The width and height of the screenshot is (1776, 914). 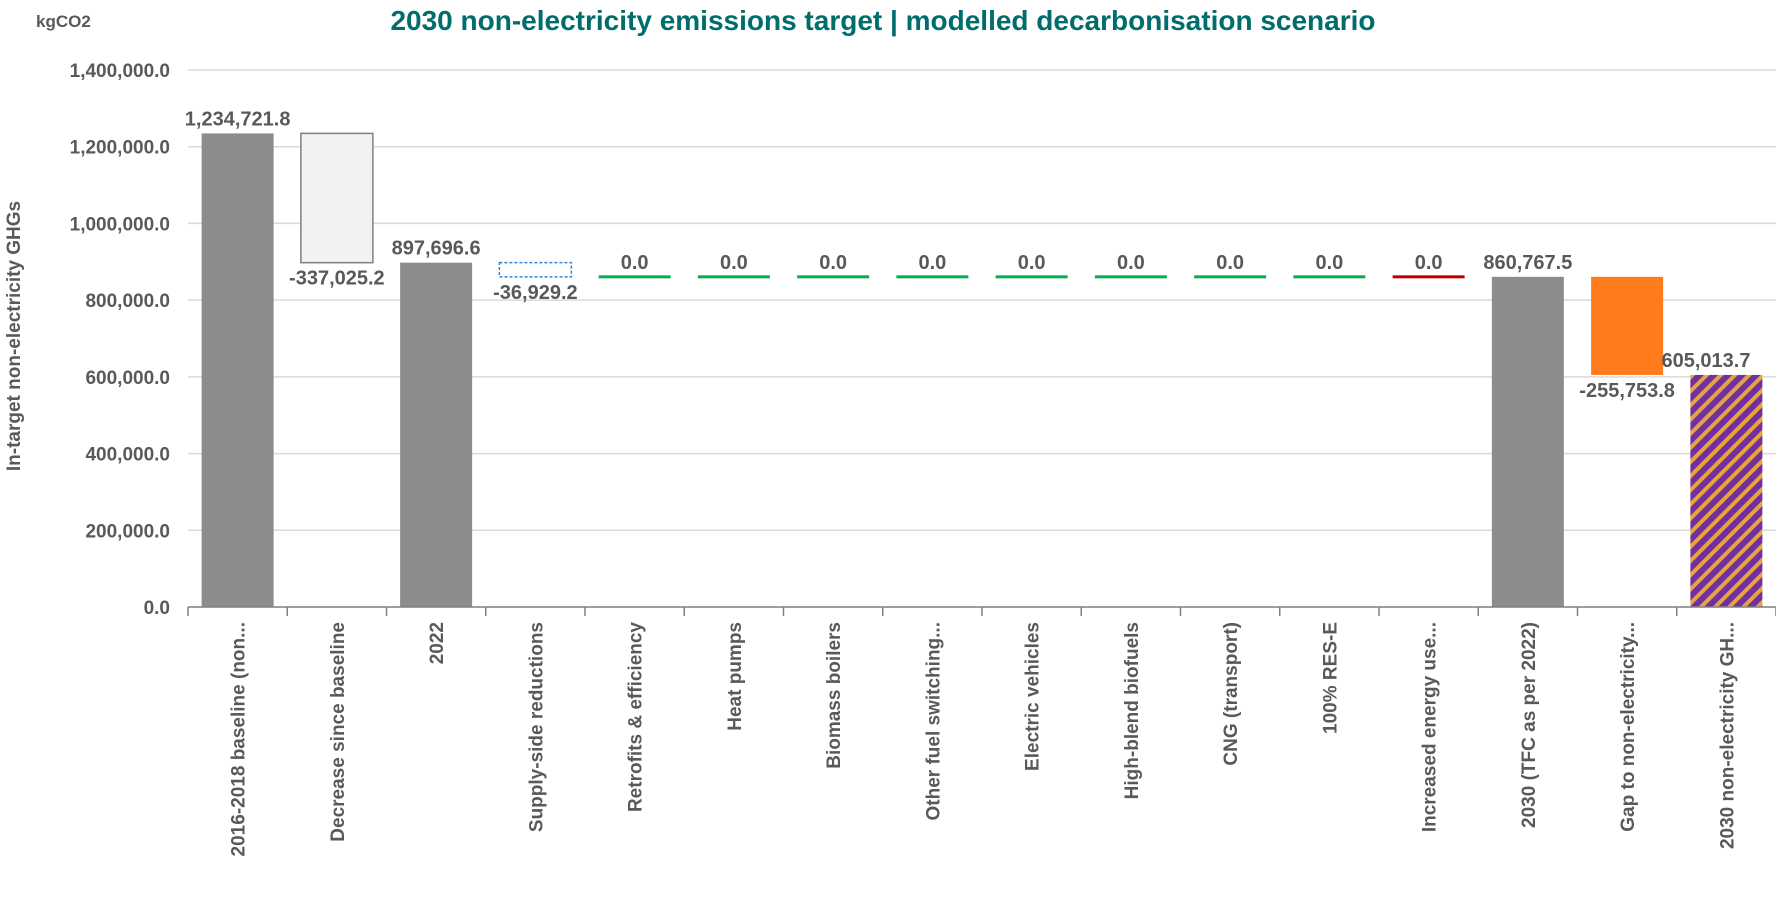 What do you see at coordinates (1330, 678) in the screenshot?
I see `category-label: 100% RES-E` at bounding box center [1330, 678].